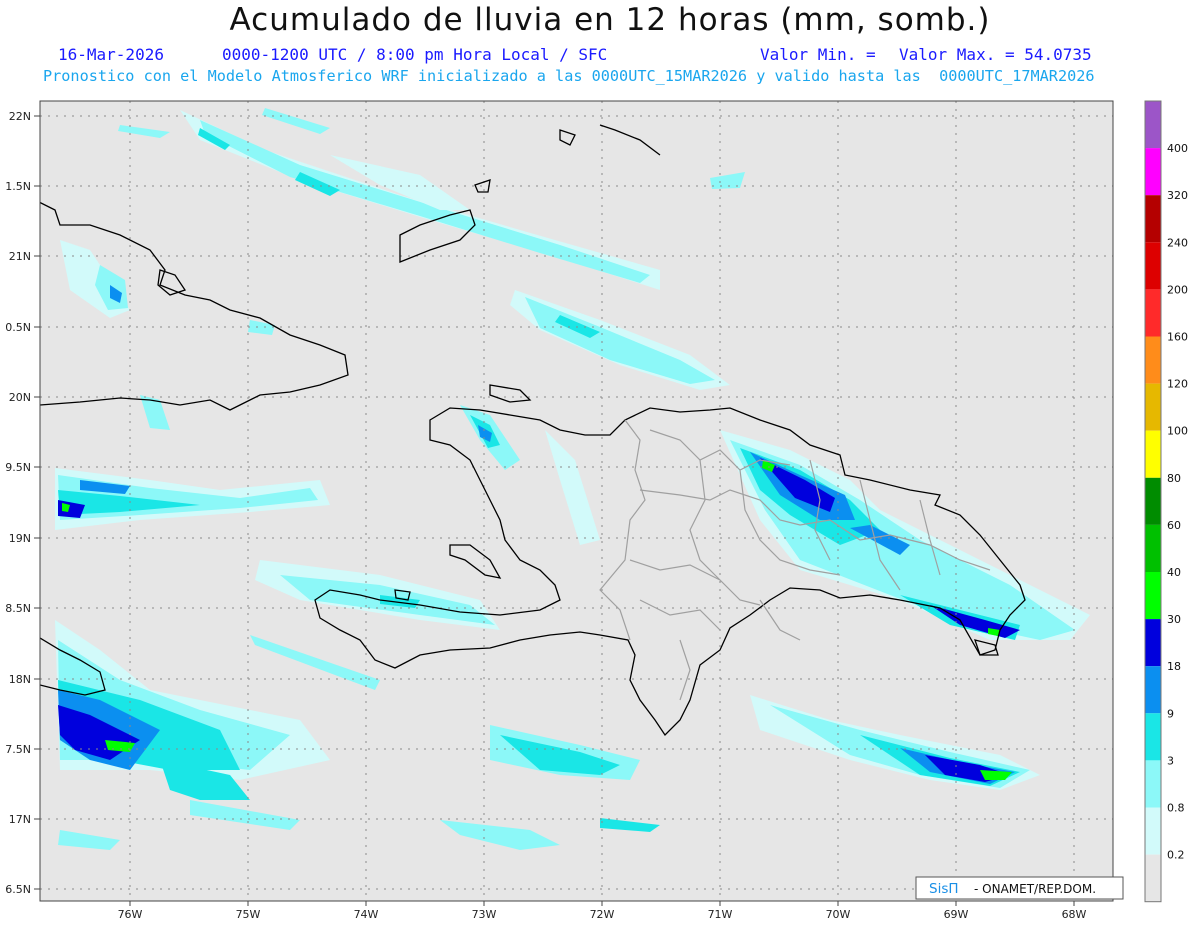 The image size is (1200, 927). Describe the element at coordinates (1177, 148) in the screenshot. I see `colorbar-label: 400` at that location.